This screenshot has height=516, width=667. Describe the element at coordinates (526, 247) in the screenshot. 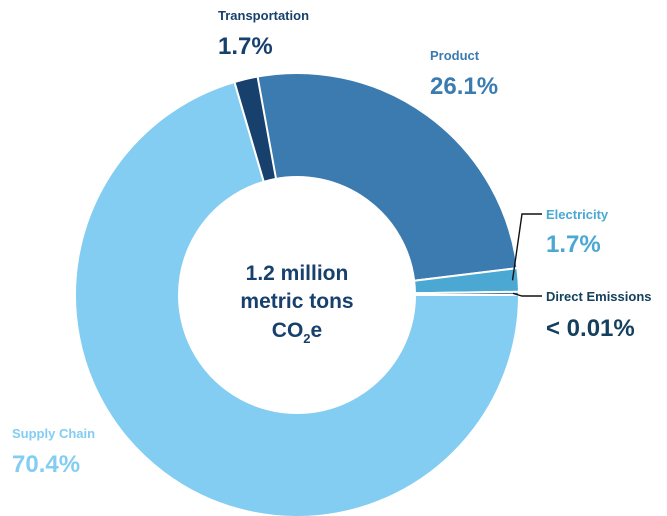

I see `leader-electricity` at that location.